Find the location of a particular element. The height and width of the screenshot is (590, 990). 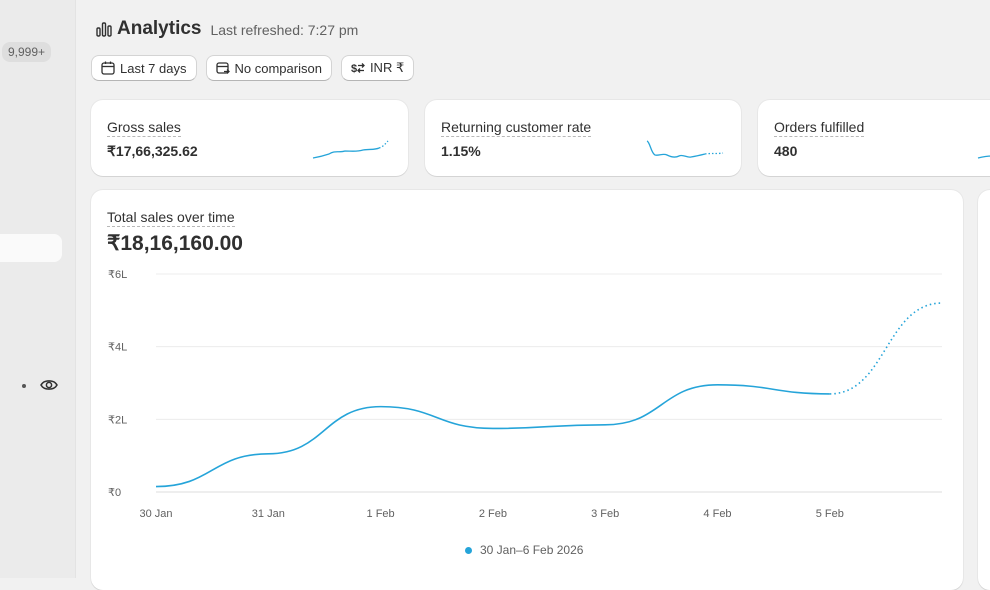

analytics-icon is located at coordinates (104, 29).